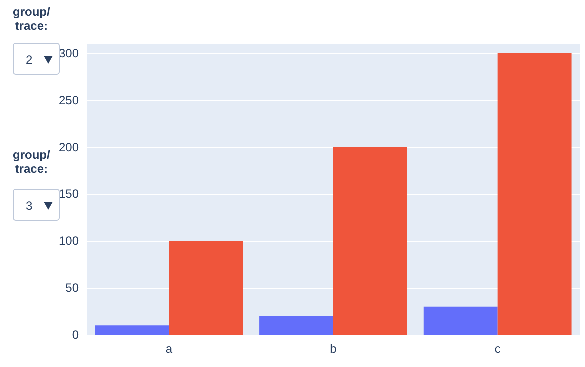 Image resolution: width=585 pixels, height=367 pixels. Describe the element at coordinates (69, 194) in the screenshot. I see `y-tick-label: 150` at that location.